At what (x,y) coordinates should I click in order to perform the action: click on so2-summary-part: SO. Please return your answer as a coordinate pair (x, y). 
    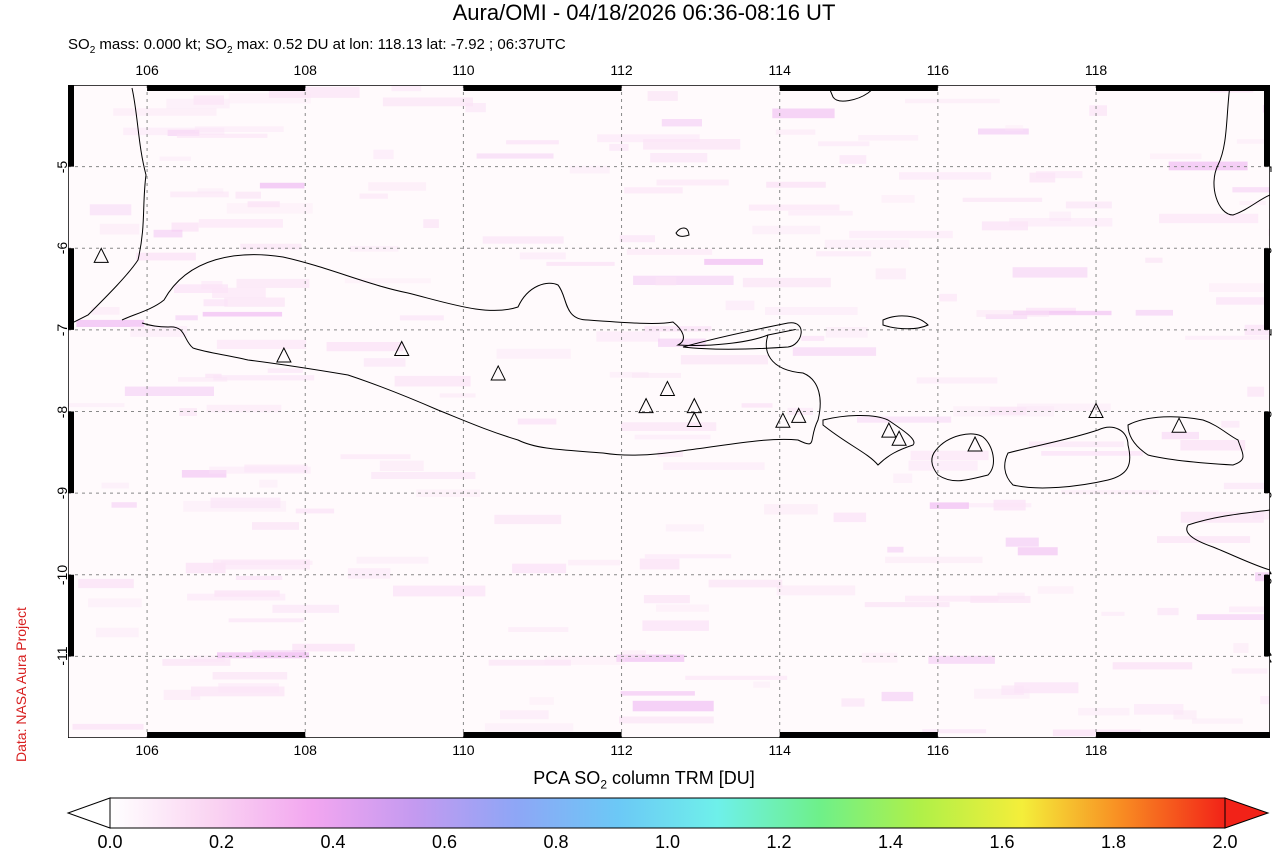
    Looking at the image, I should click on (79, 44).